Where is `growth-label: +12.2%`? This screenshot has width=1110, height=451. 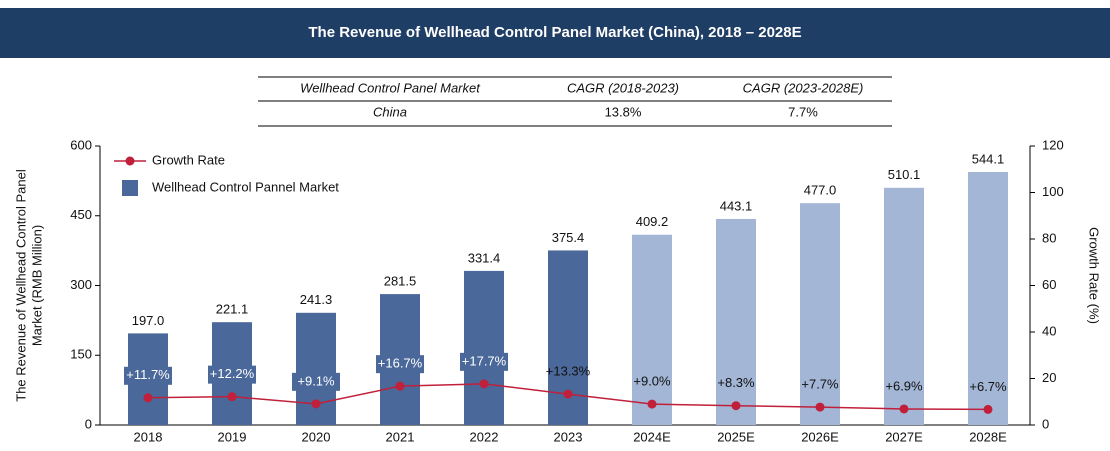 growth-label: +12.2% is located at coordinates (232, 373).